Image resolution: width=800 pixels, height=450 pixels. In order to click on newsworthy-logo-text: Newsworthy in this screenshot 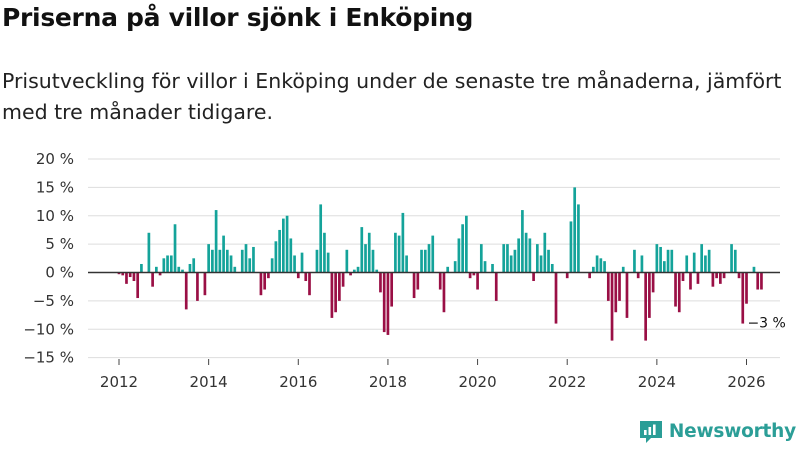, I will do `click(732, 431)`.